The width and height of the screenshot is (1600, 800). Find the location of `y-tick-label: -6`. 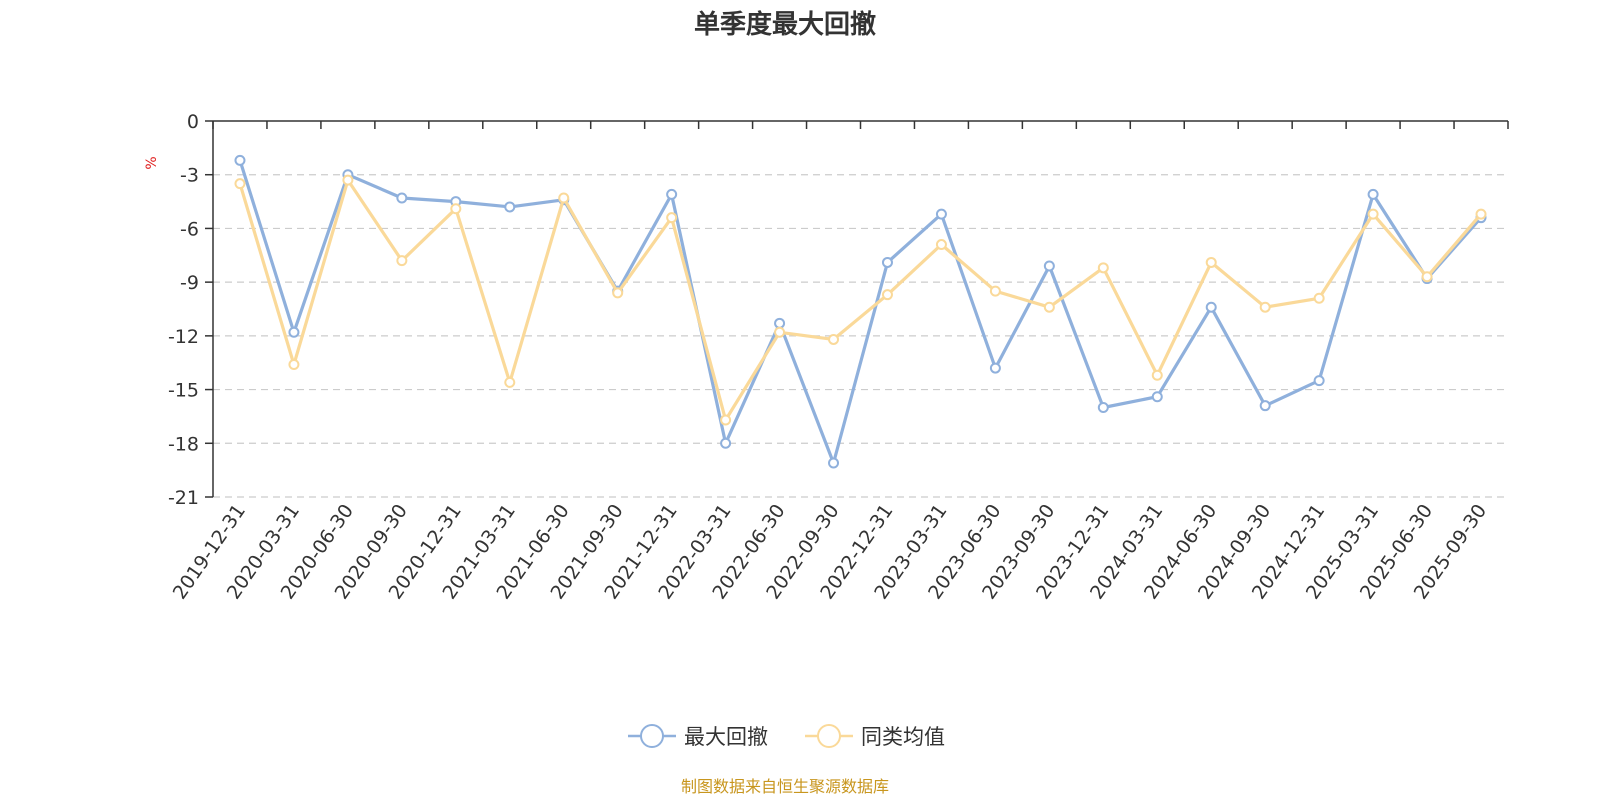

y-tick-label: -6 is located at coordinates (189, 229).